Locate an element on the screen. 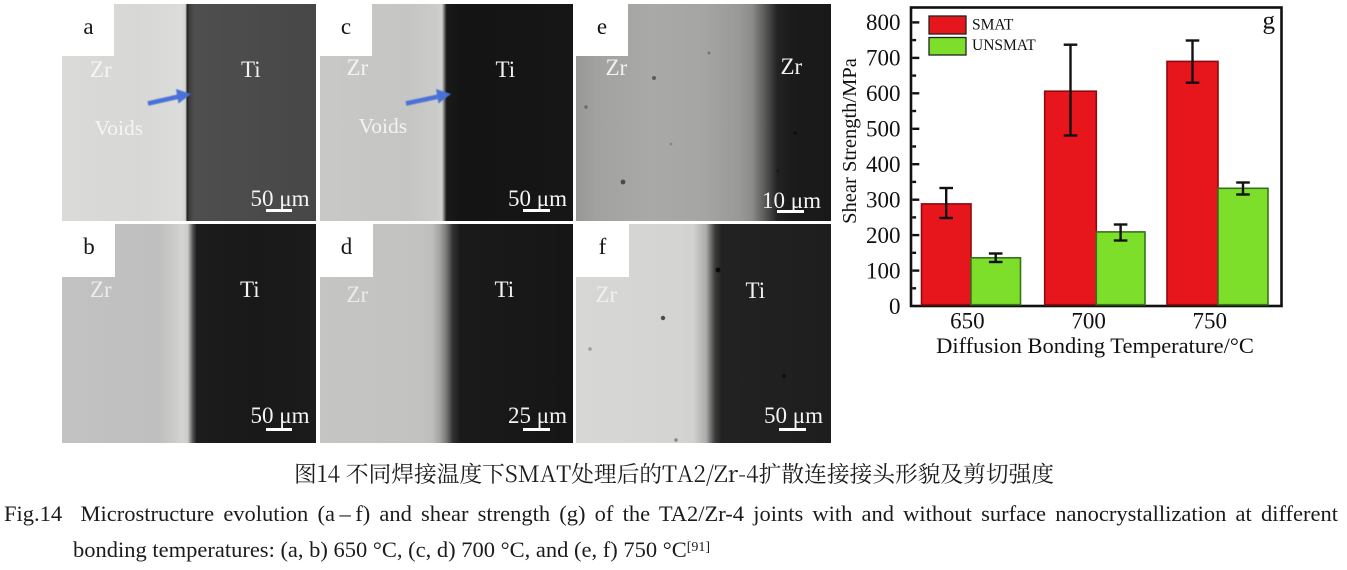 Image resolution: width=1347 pixels, height=570 pixels. svg-text: Shear Strength/MPa is located at coordinates (850, 141).